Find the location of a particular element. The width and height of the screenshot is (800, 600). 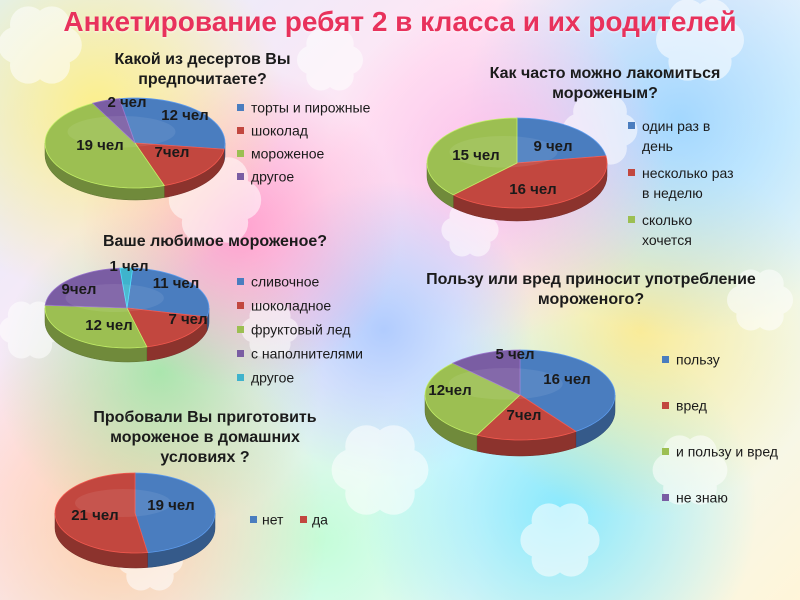

pie-slice-не-знаю is located at coordinates (486, 372).